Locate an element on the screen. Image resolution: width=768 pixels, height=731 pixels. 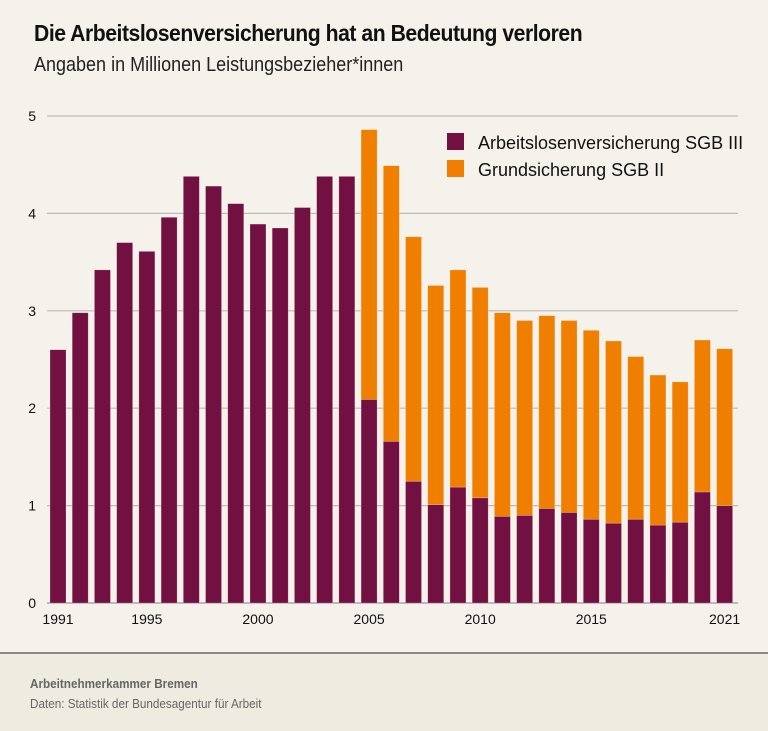
bar-sgb3-1991 is located at coordinates (58, 476).